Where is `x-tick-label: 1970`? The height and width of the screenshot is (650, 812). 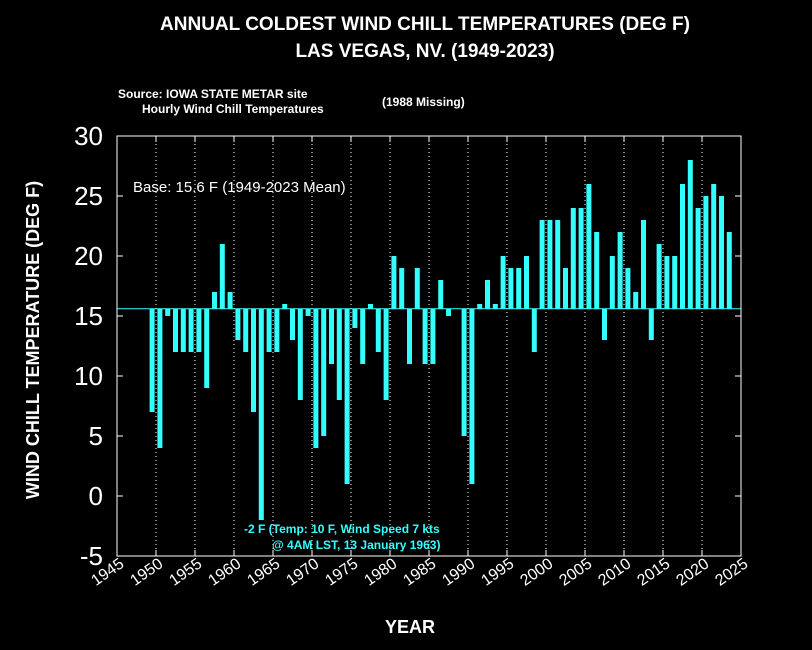
x-tick-label: 1970 is located at coordinates (302, 572).